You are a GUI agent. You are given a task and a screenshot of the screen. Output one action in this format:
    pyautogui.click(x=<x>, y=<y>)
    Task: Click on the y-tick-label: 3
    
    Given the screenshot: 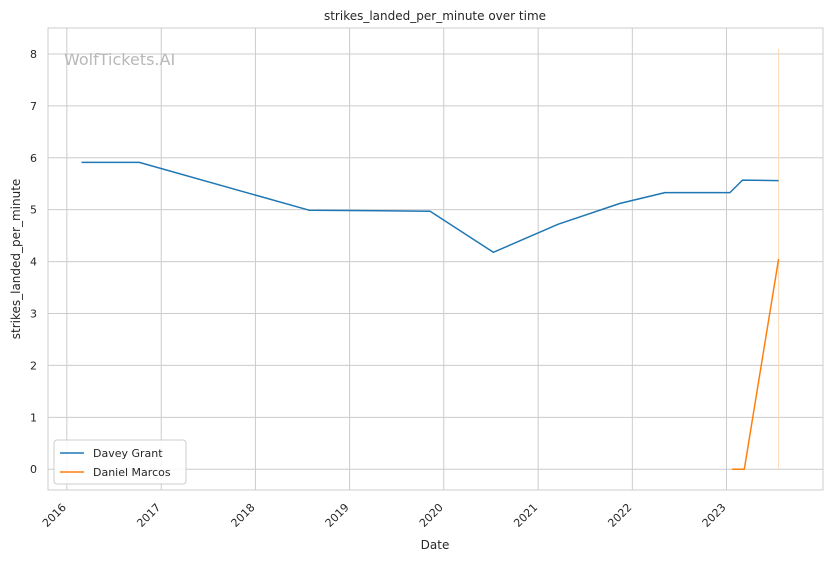 What is the action you would take?
    pyautogui.click(x=33, y=314)
    